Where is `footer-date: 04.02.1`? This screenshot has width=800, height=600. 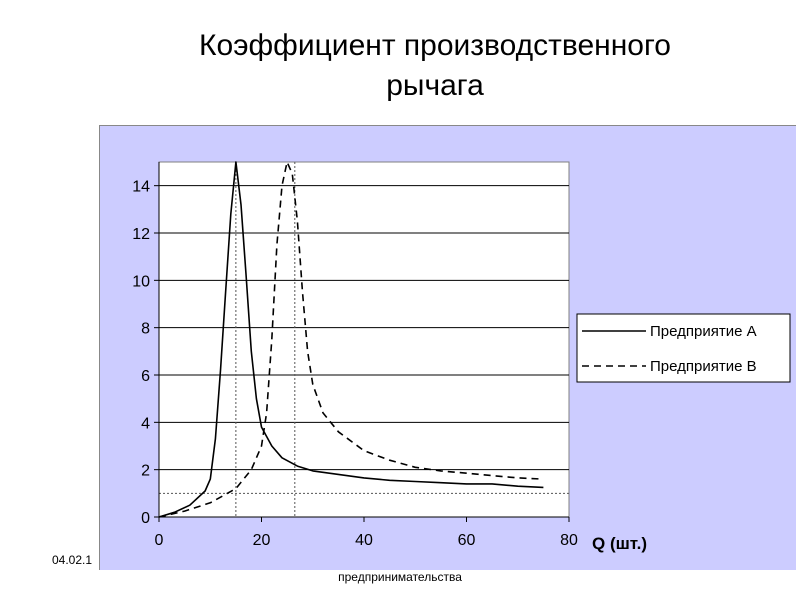
footer-date: 04.02.1 is located at coordinates (72, 560).